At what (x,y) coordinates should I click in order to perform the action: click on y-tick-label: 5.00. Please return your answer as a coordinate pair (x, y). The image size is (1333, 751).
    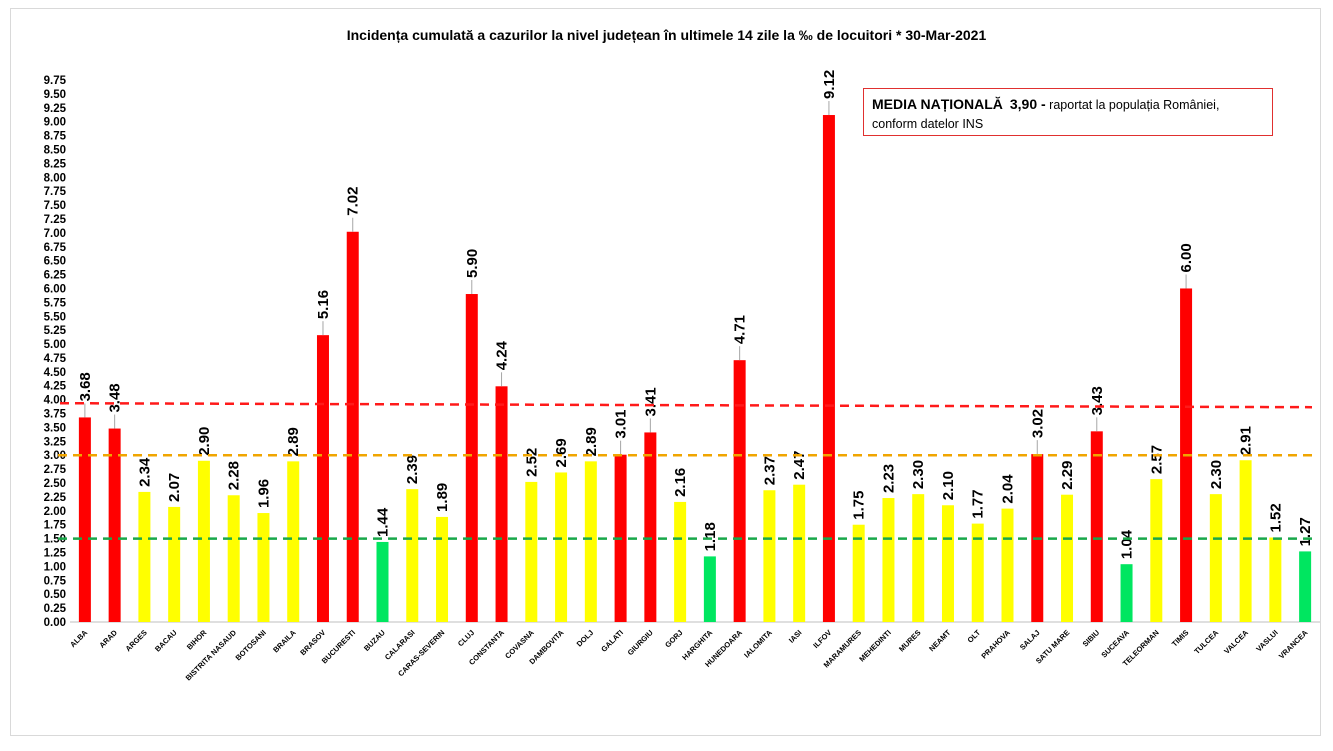
    Looking at the image, I should click on (55, 345).